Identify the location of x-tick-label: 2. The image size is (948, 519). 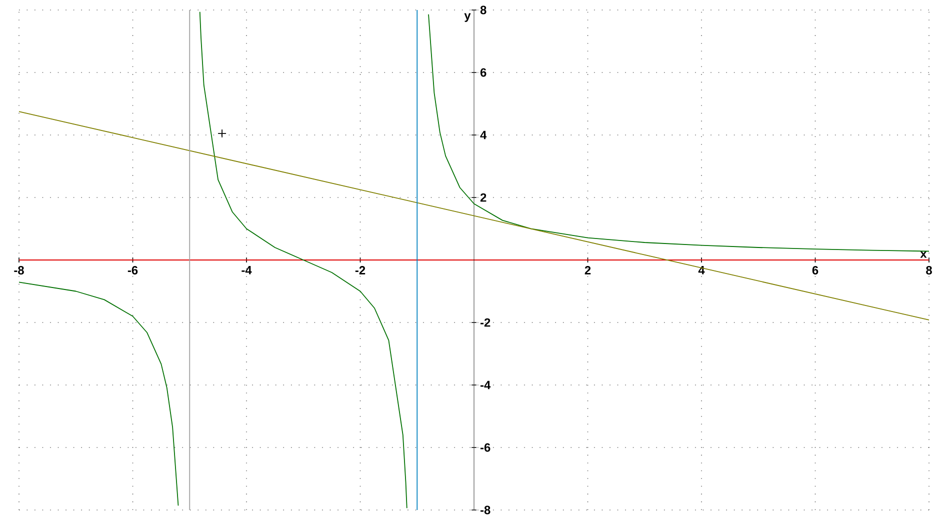
(587, 270).